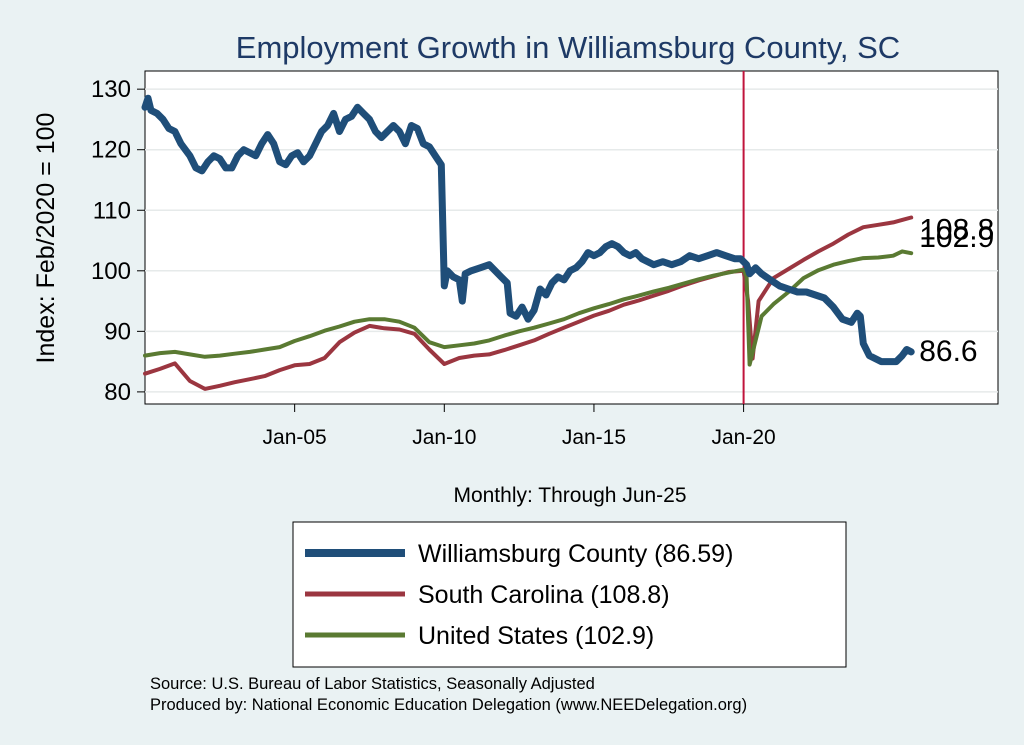  Describe the element at coordinates (118, 241) in the screenshot. I see `y-axis: 80 90 100 110 120 130` at that location.